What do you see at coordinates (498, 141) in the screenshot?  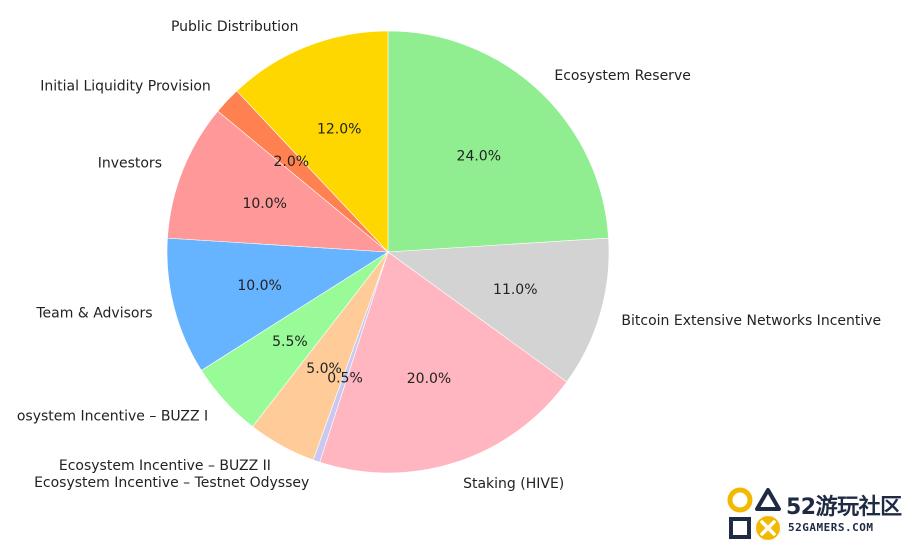 I see `slice-ecosystem-reserve` at bounding box center [498, 141].